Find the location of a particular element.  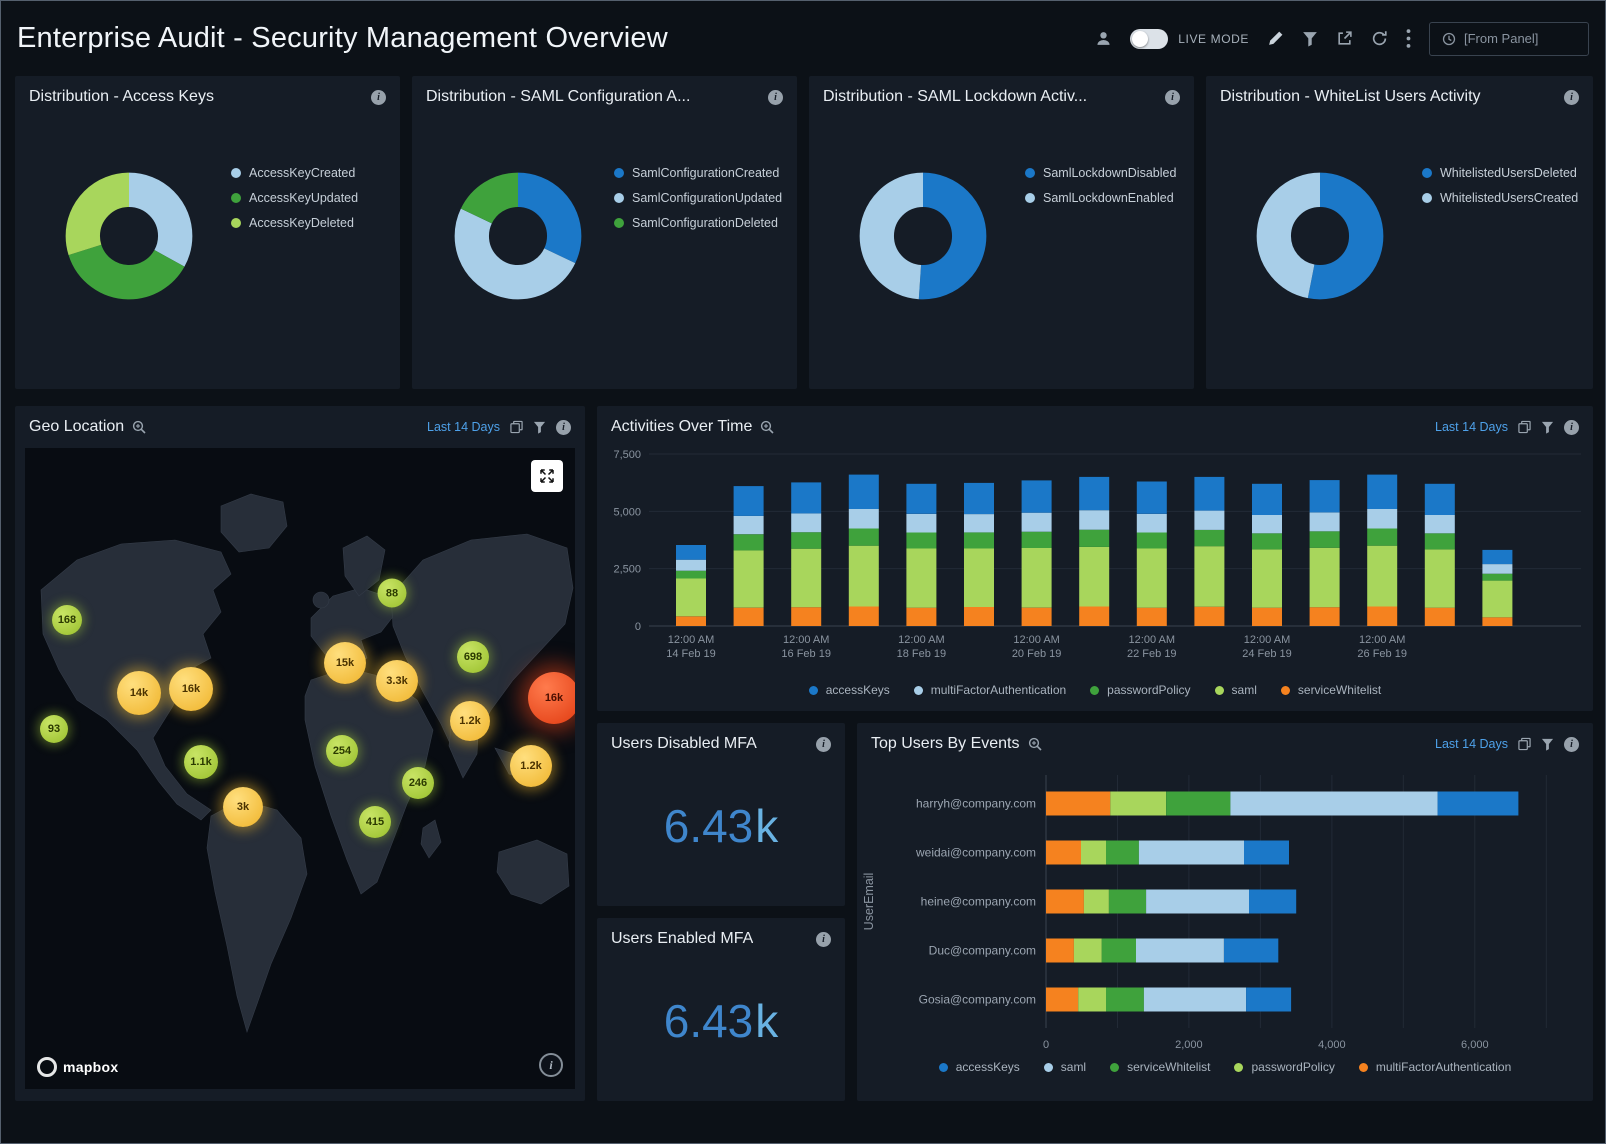

legend-item: passwordPolicy is located at coordinates (1284, 1067).